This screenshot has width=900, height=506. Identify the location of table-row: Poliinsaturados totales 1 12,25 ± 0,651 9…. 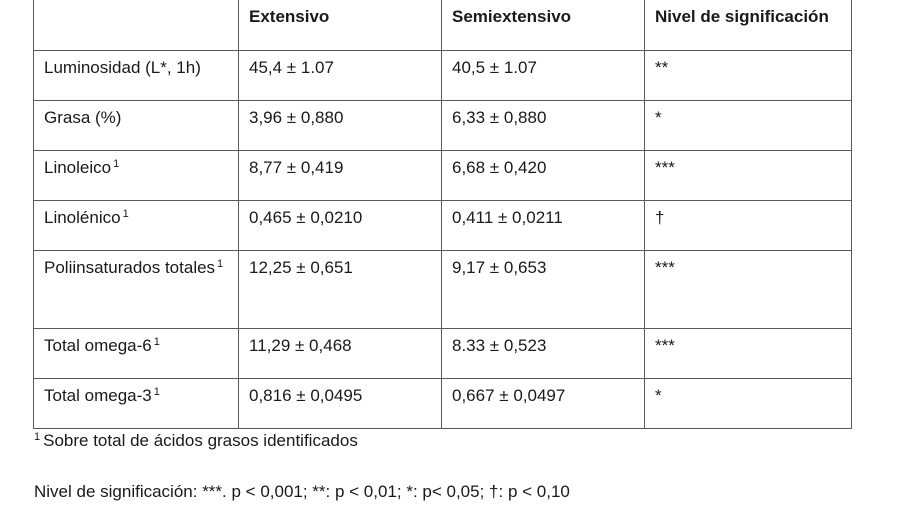
(442, 289).